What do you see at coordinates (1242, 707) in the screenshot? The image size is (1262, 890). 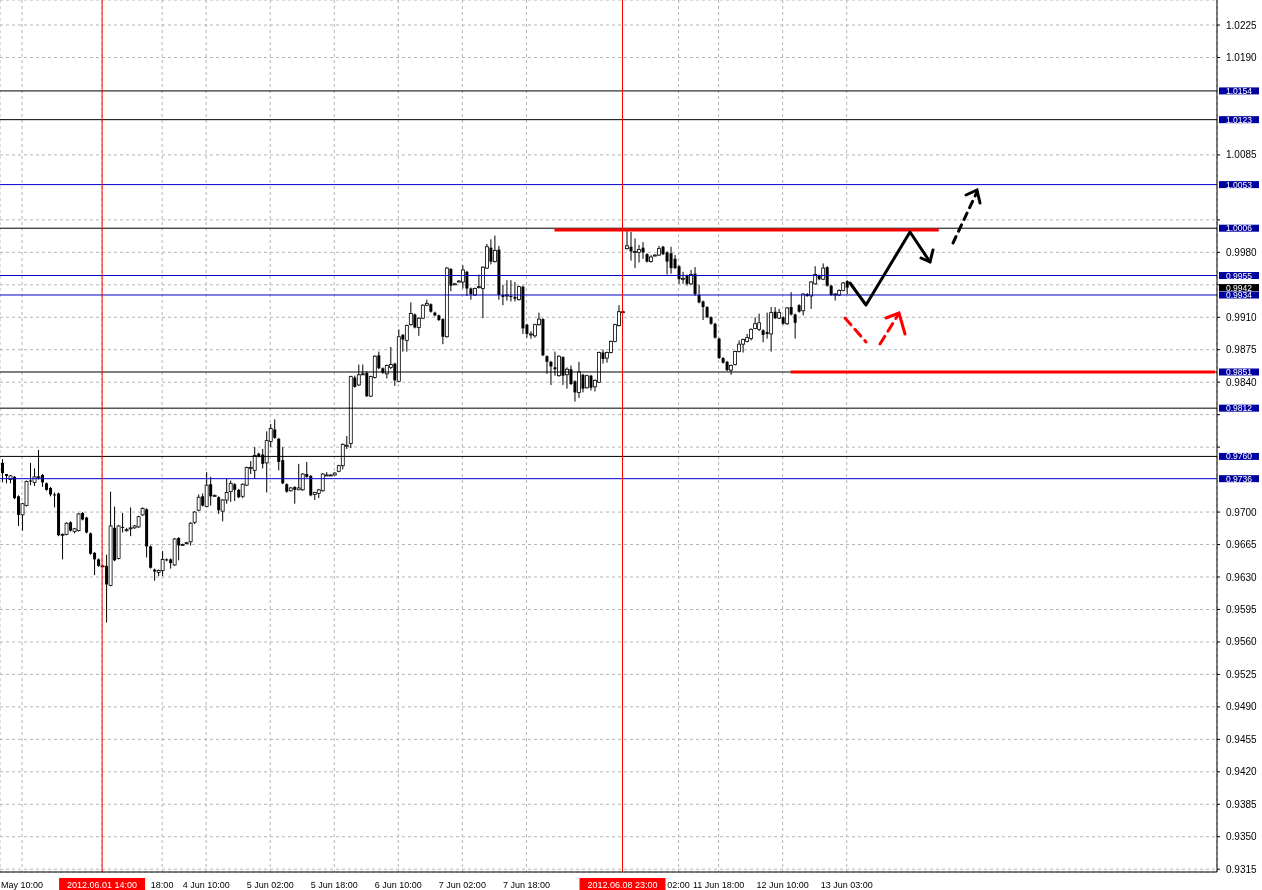 I see `y-tick-label: 0.9490` at bounding box center [1242, 707].